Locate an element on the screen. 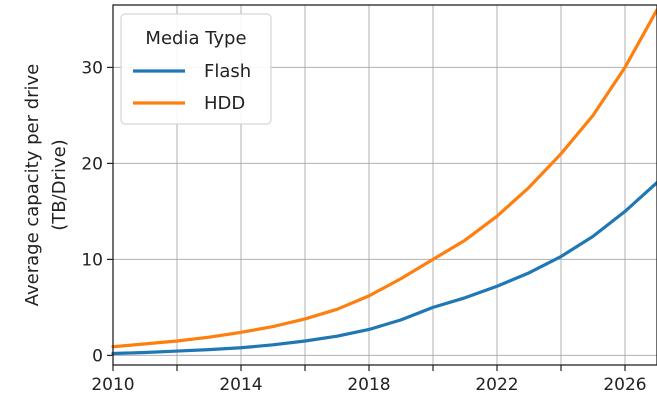 The width and height of the screenshot is (657, 399). y-axis-title-line: (TB/Drive) is located at coordinates (59, 184).